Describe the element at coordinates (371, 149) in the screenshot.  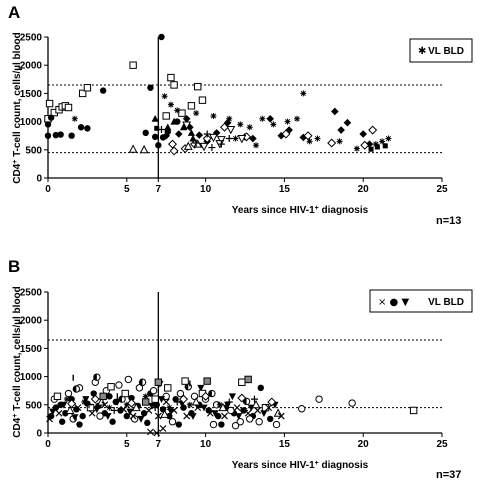
I see `data-point-filled-square-small` at that location.